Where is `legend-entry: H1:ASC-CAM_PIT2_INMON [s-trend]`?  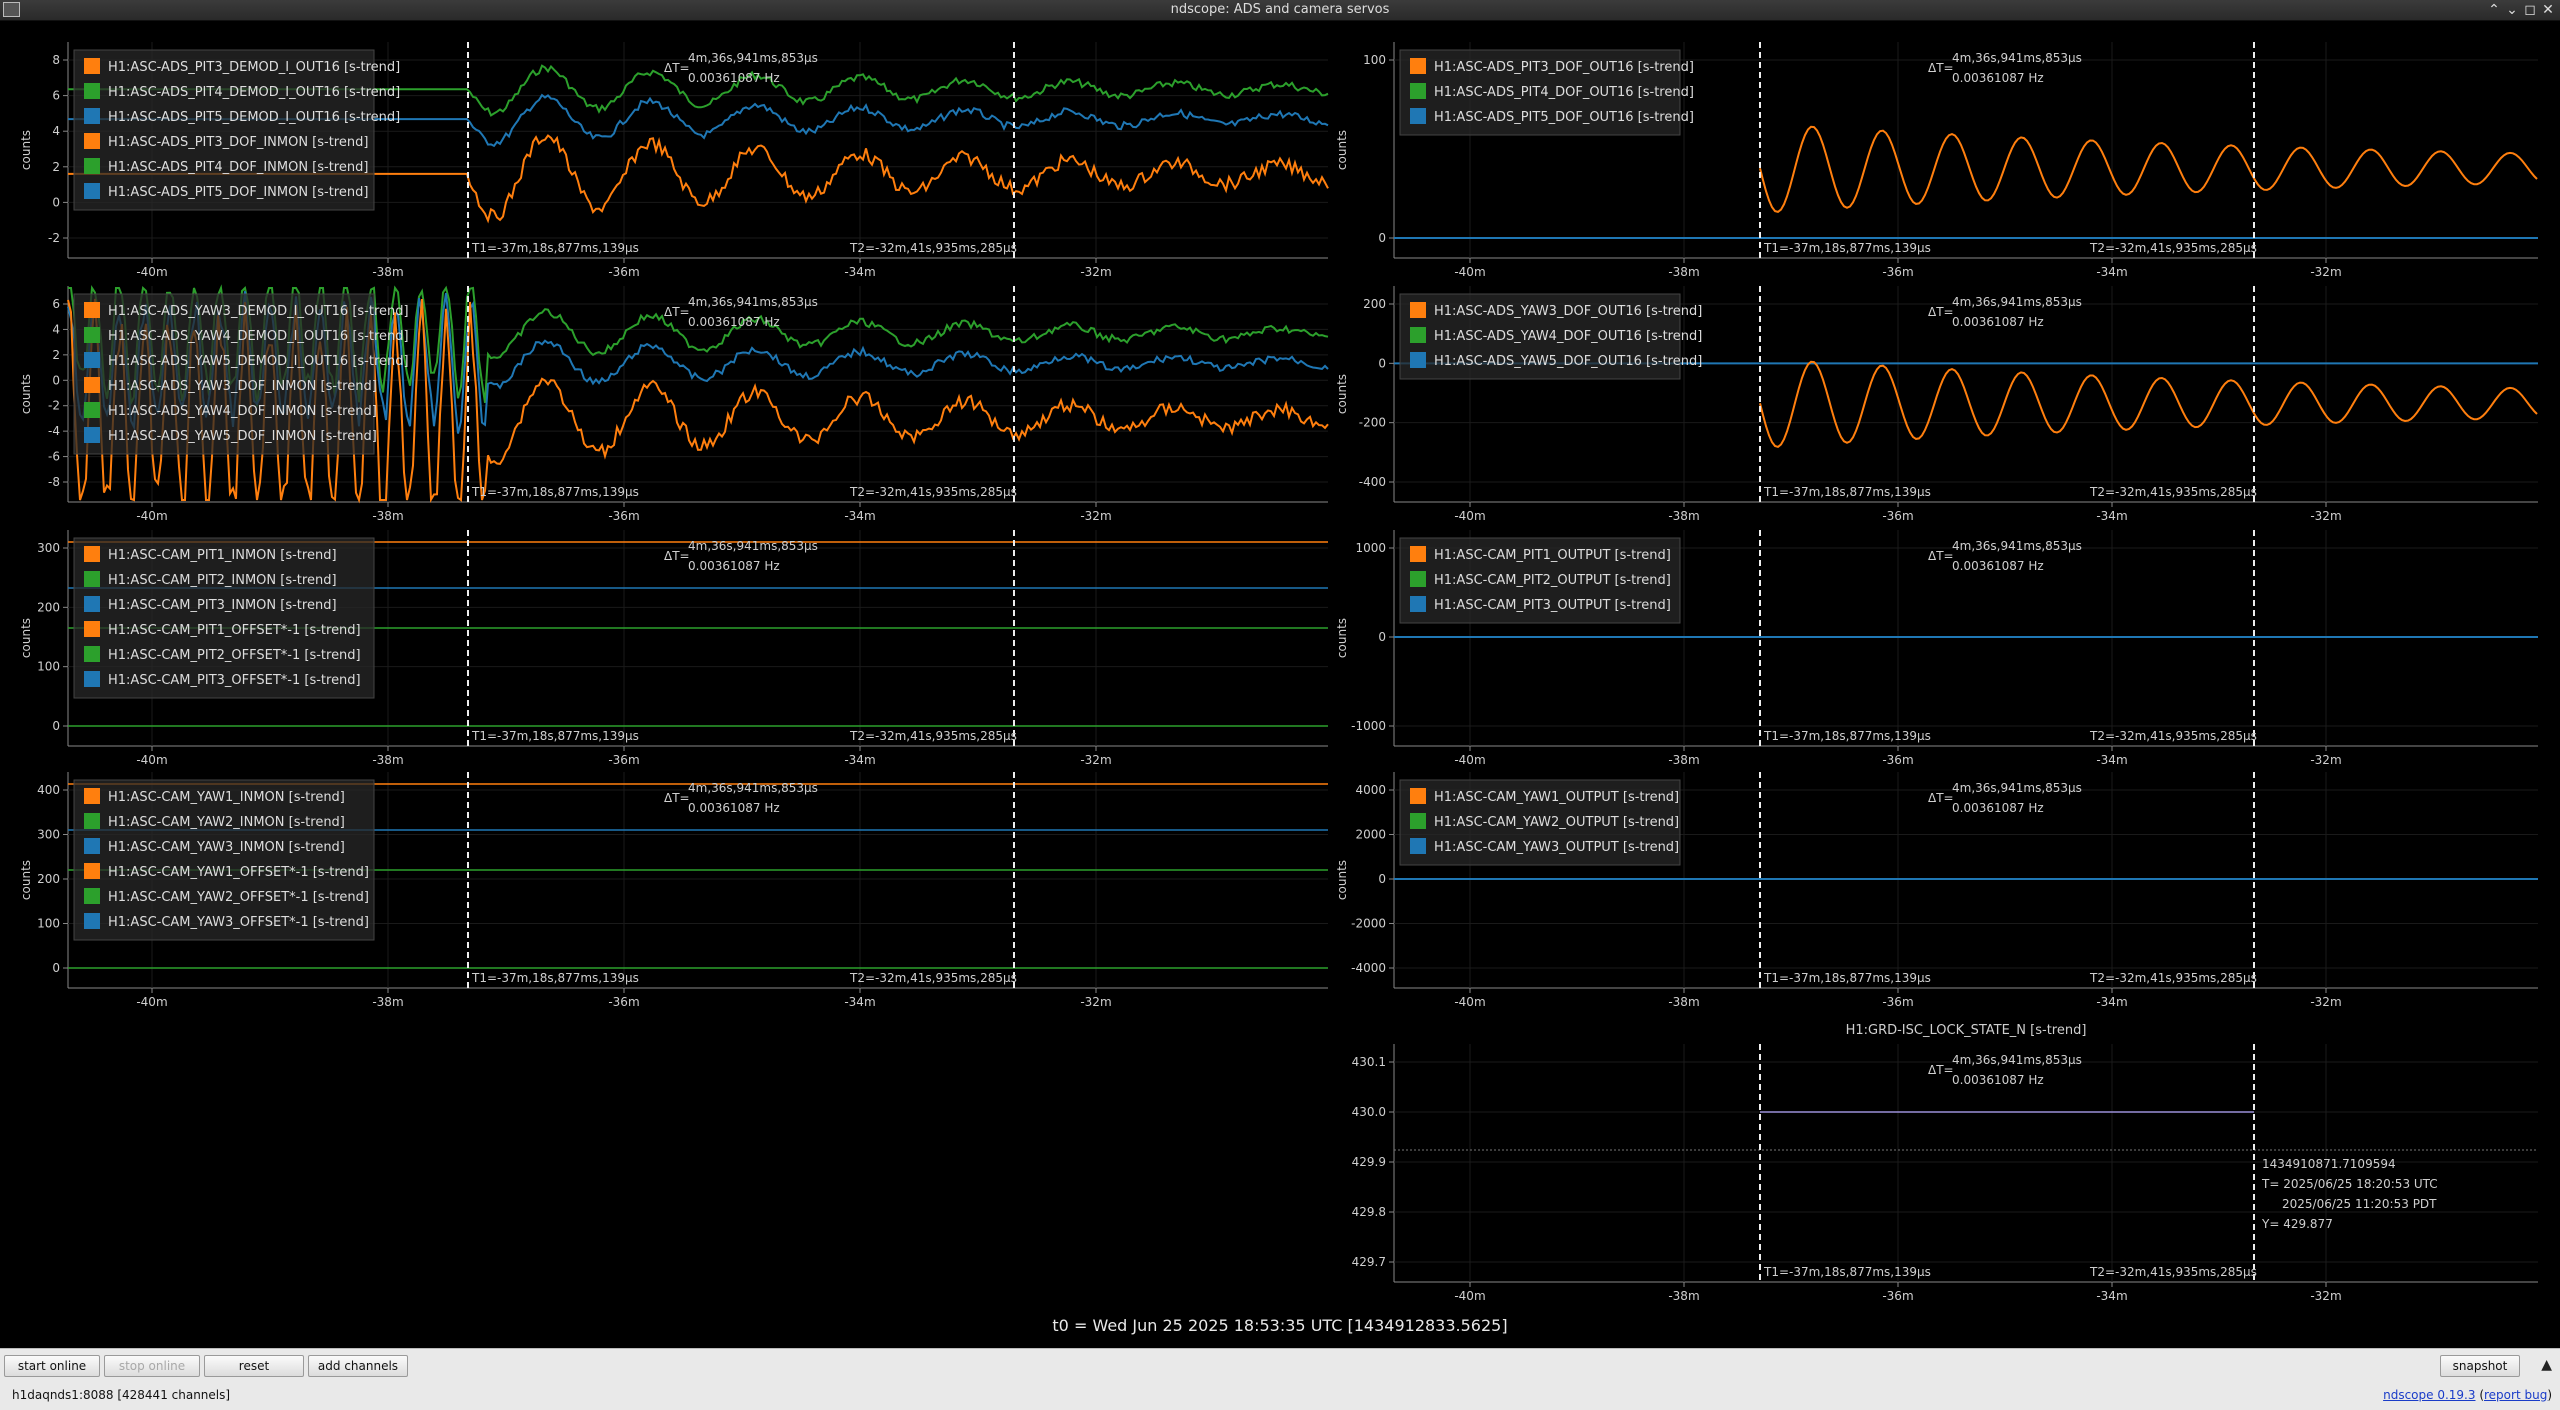
legend-entry: H1:ASC-CAM_PIT2_INMON [s-trend] is located at coordinates (222, 580).